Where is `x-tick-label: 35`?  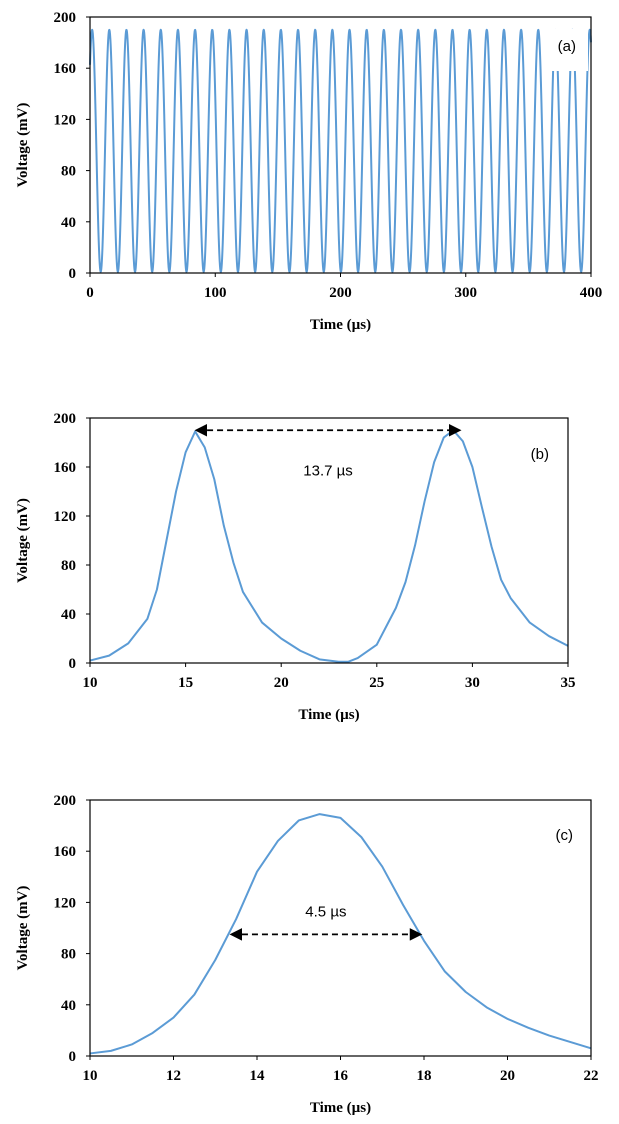 x-tick-label: 35 is located at coordinates (568, 683).